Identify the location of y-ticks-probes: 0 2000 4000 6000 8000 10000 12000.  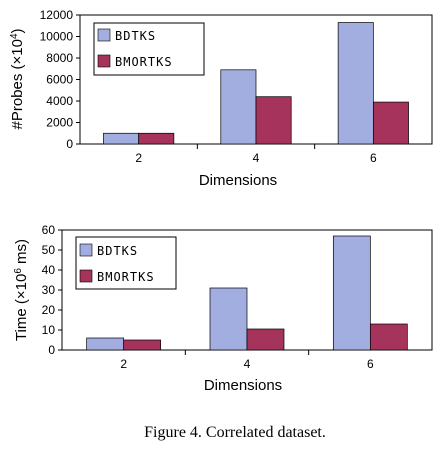
(60, 79).